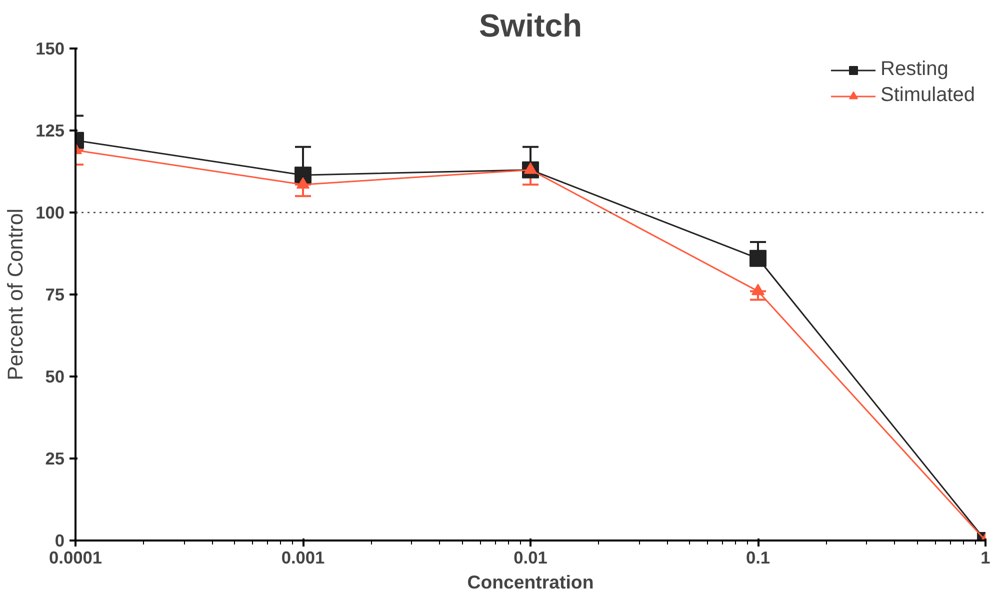 Image resolution: width=994 pixels, height=599 pixels. What do you see at coordinates (55, 458) in the screenshot?
I see `y-tick-label: 25` at bounding box center [55, 458].